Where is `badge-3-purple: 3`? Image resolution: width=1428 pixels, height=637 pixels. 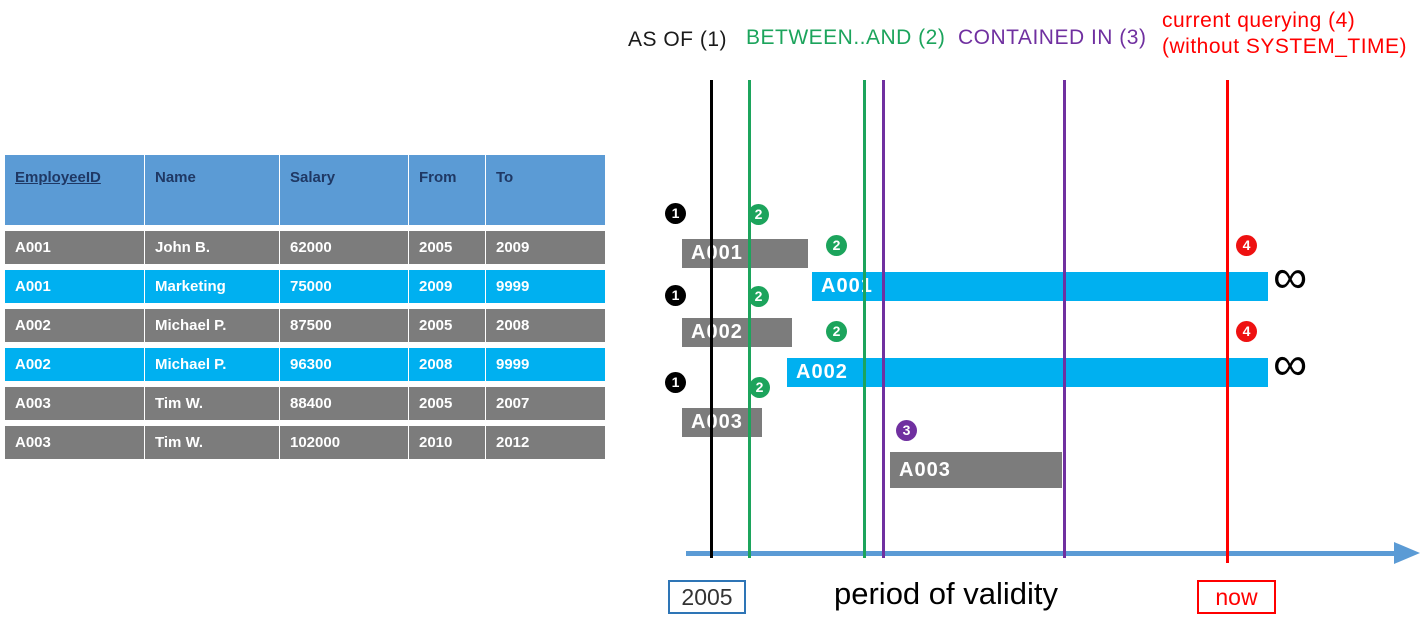 badge-3-purple: 3 is located at coordinates (906, 430).